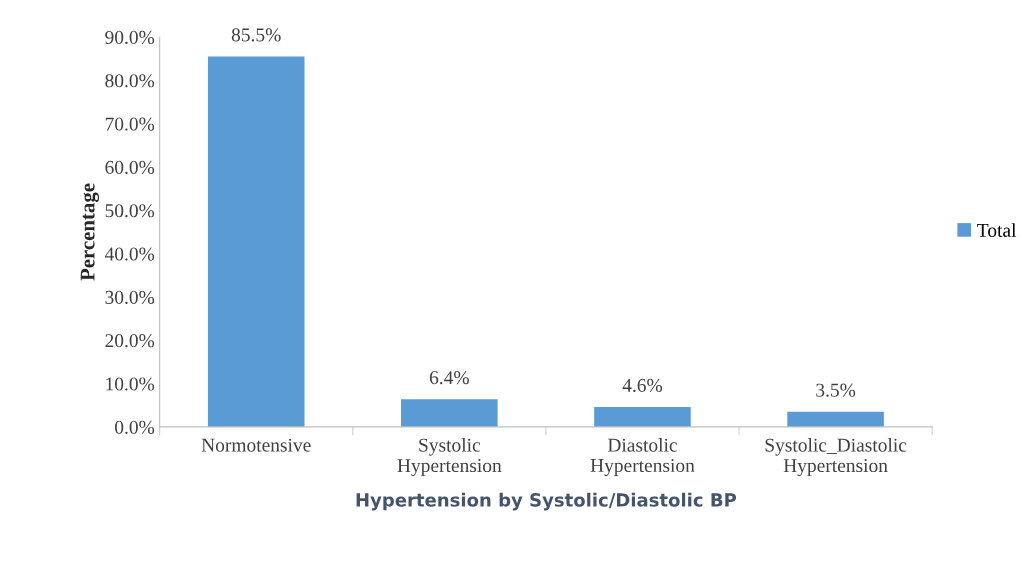 The height and width of the screenshot is (561, 1030). I want to click on legend-label: Total, so click(997, 230).